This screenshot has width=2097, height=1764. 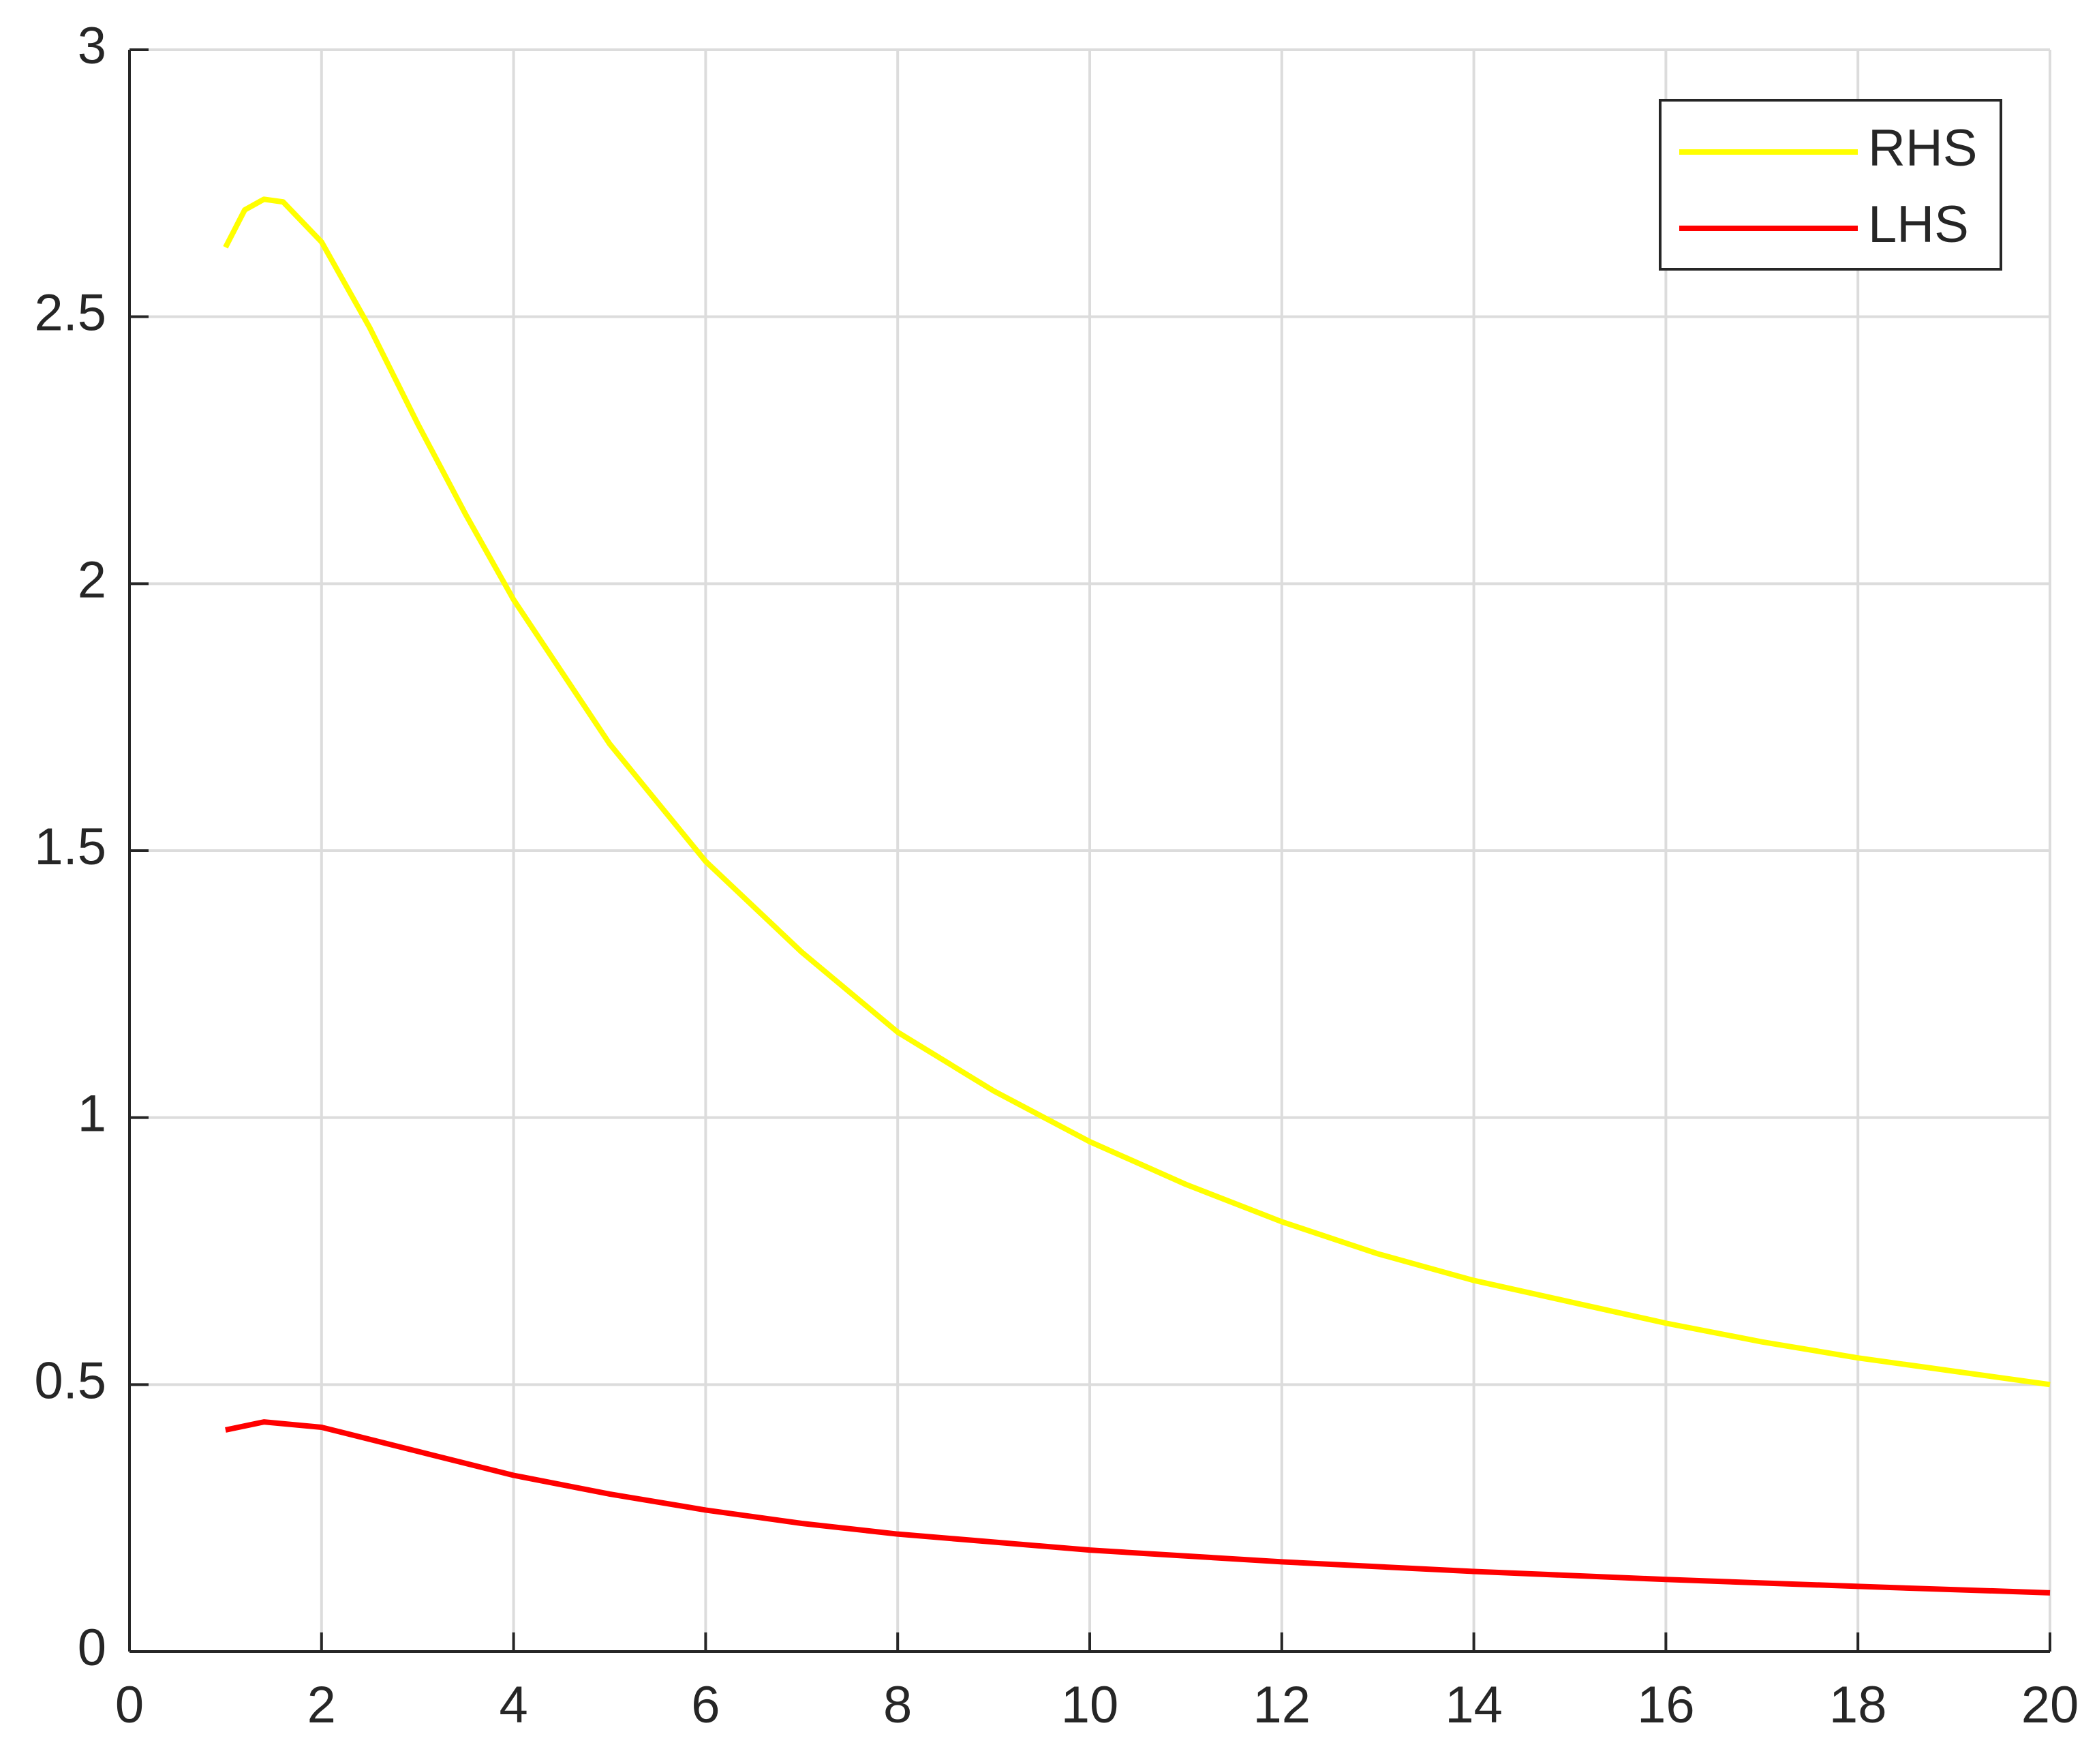 What do you see at coordinates (705, 1705) in the screenshot?
I see `x-tick-label: 6` at bounding box center [705, 1705].